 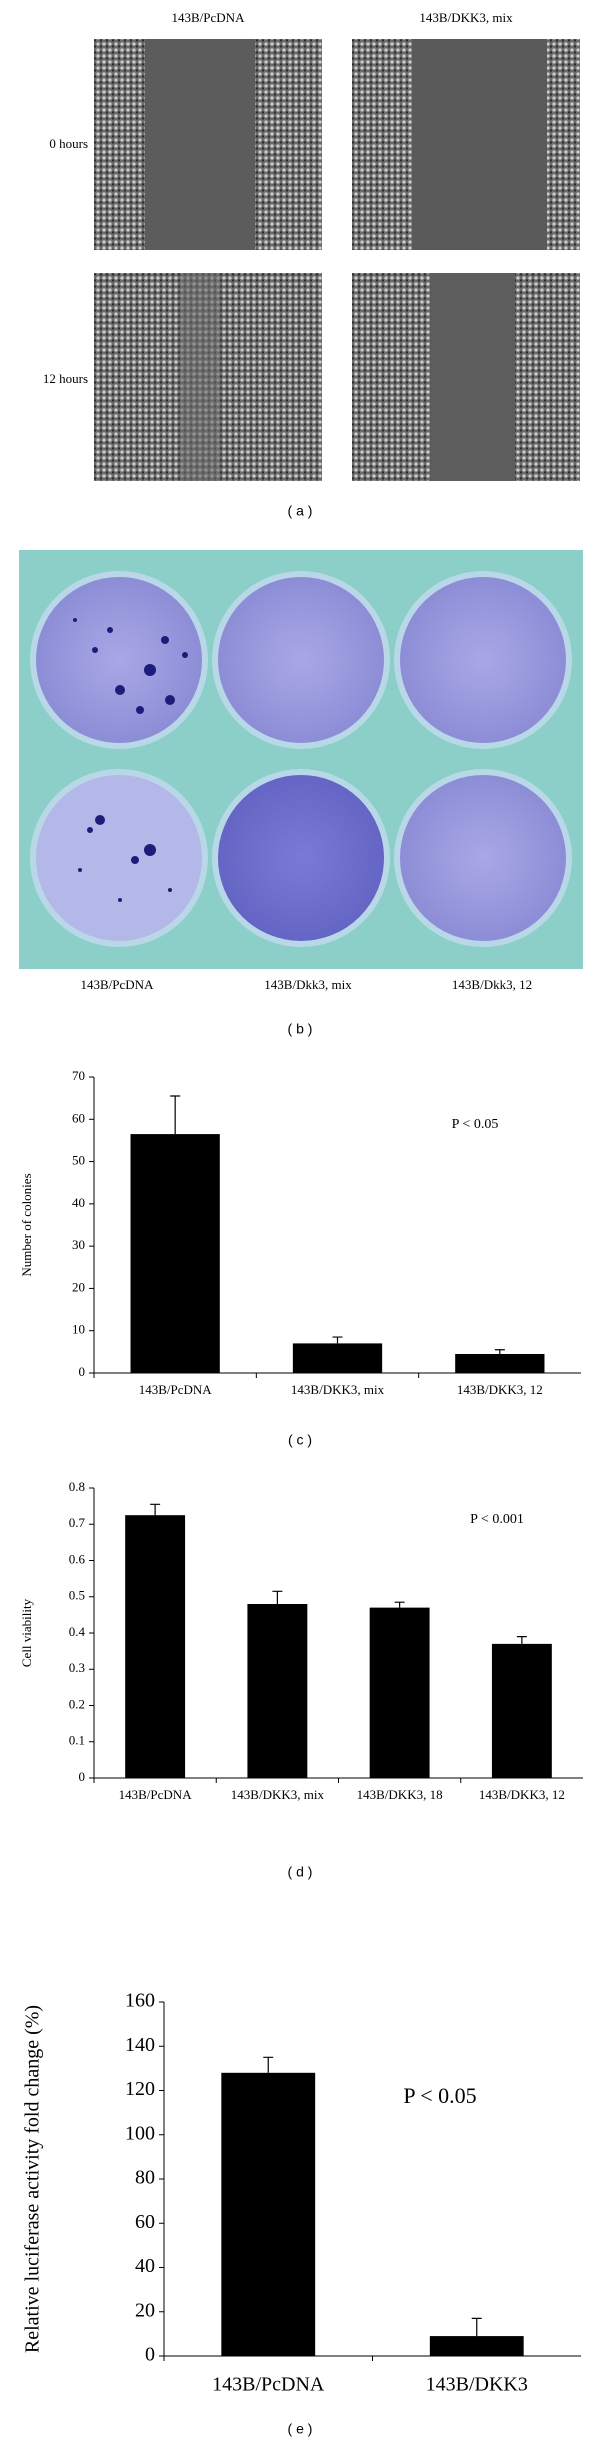 I want to click on x-tick-label: 143B/DKK3, so click(x=477, y=2385).